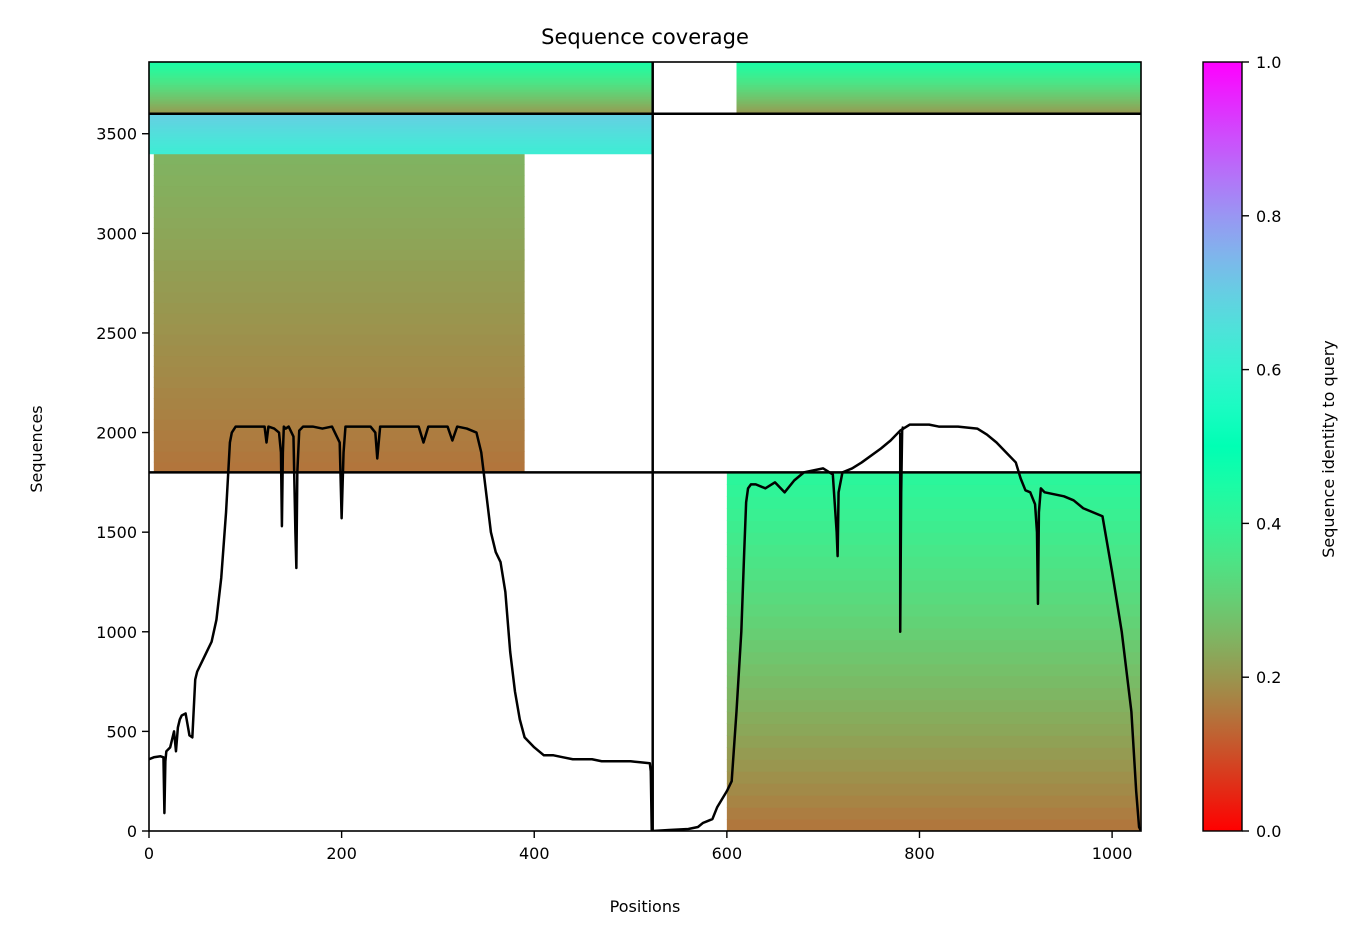  I want to click on chart-title: Sequence coverage, so click(645, 37).